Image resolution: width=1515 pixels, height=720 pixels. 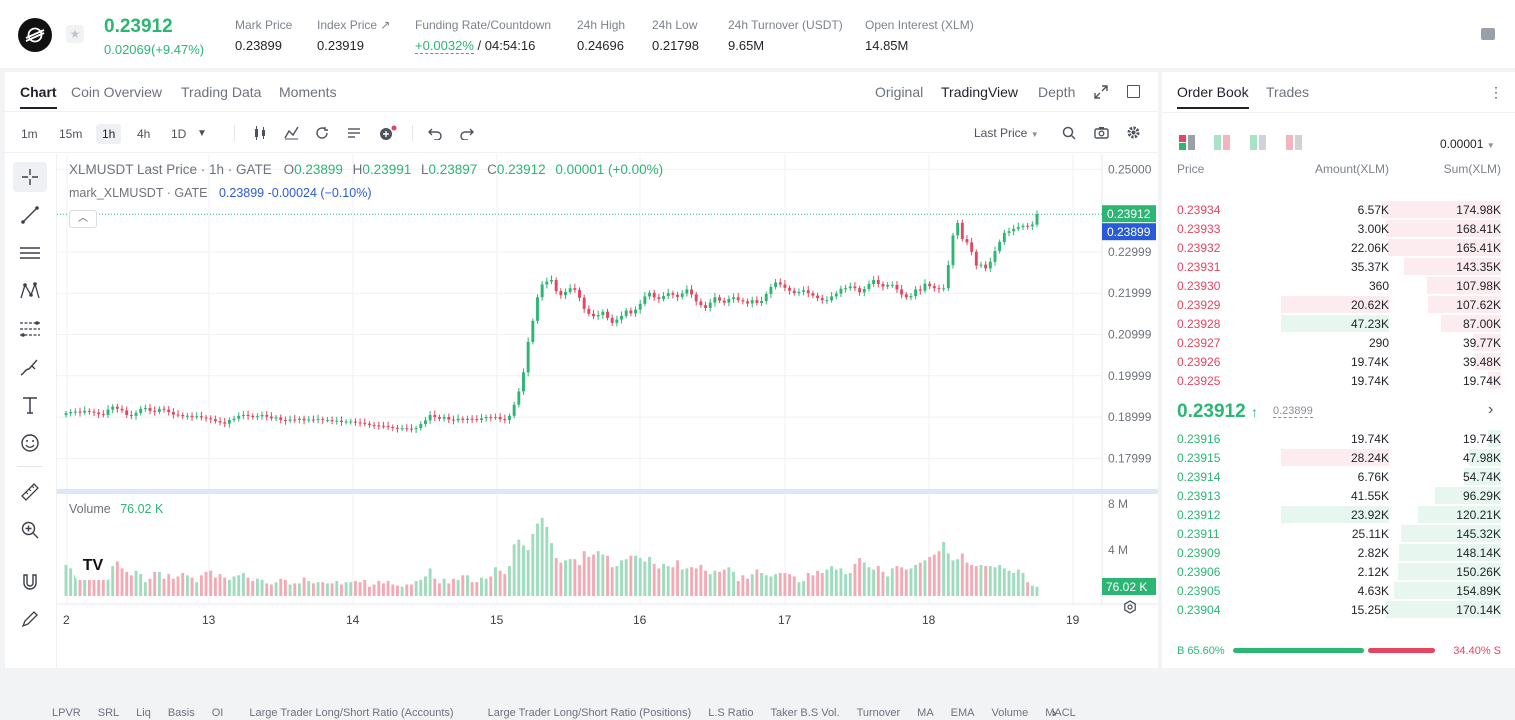 What do you see at coordinates (388, 133) in the screenshot?
I see `alert-add-icon` at bounding box center [388, 133].